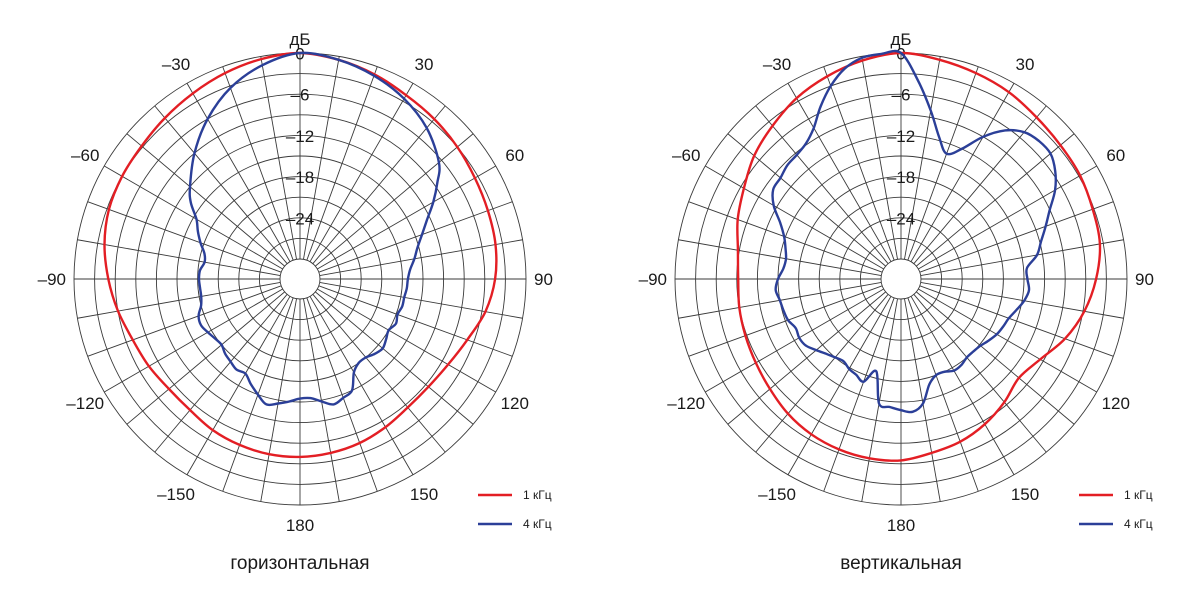 This screenshot has height=603, width=1200. I want to click on inner-ring, so click(901, 279).